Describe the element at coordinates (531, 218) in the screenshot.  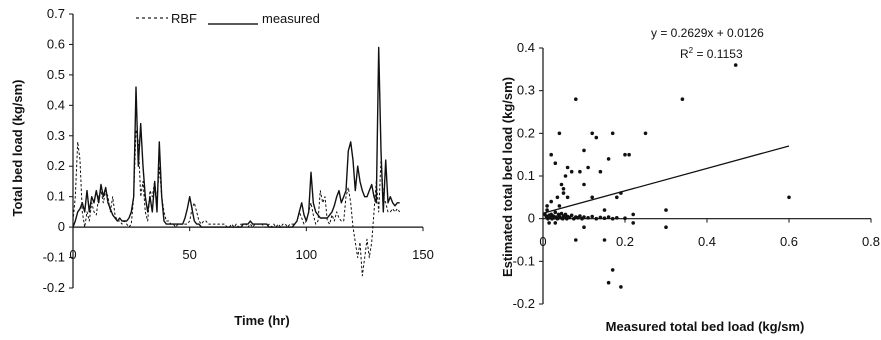
I see `scatter-chart-ytick-label: 0` at that location.